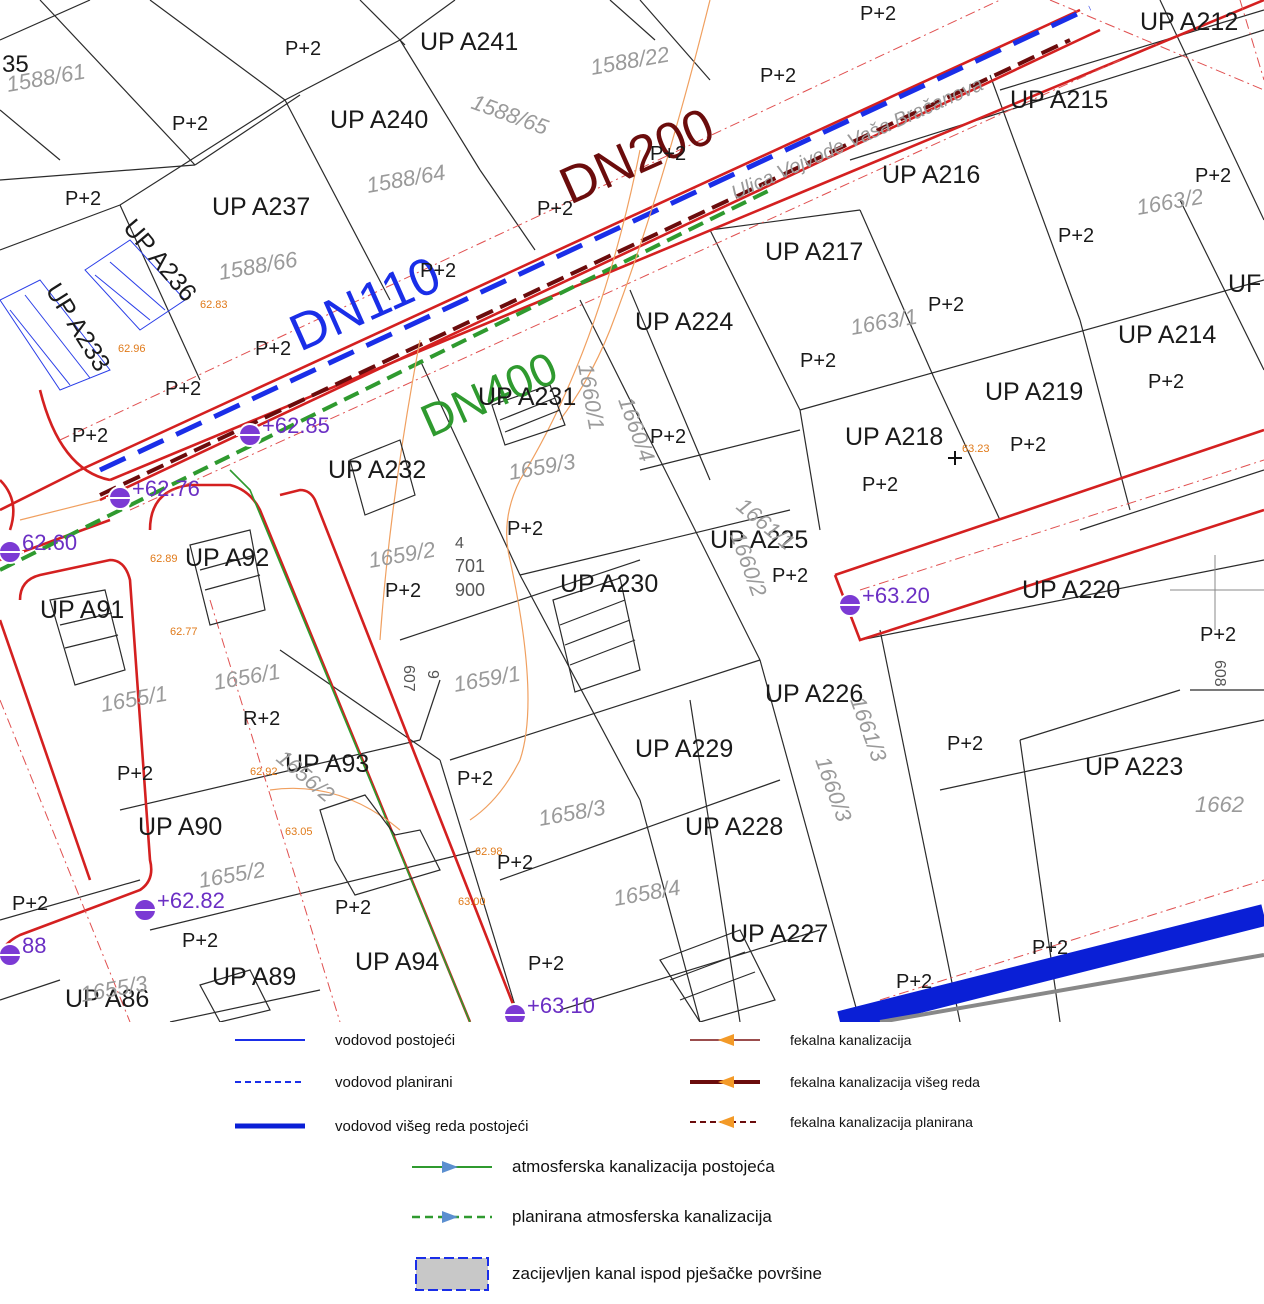  What do you see at coordinates (344, 1082) in the screenshot?
I see `legend-item-vodovod-planirani: vodovod planirani` at bounding box center [344, 1082].